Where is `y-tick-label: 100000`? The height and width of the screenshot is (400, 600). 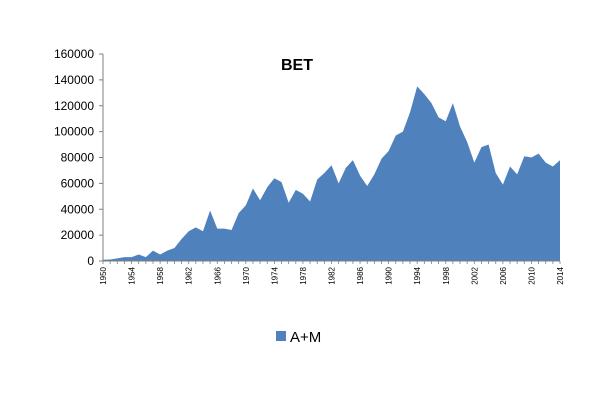
y-tick-label: 100000 is located at coordinates (74, 132).